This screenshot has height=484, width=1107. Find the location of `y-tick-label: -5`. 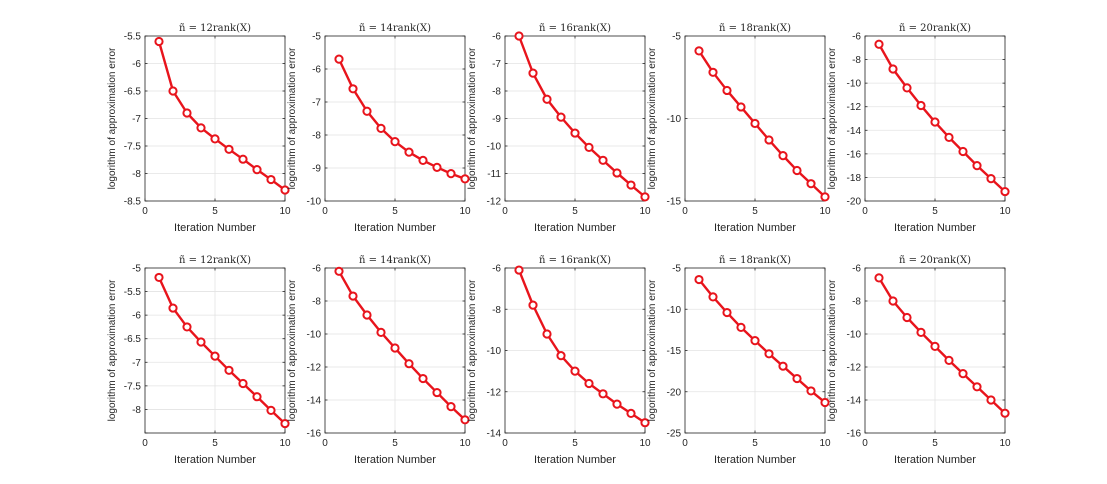

y-tick-label: -5 is located at coordinates (676, 37).